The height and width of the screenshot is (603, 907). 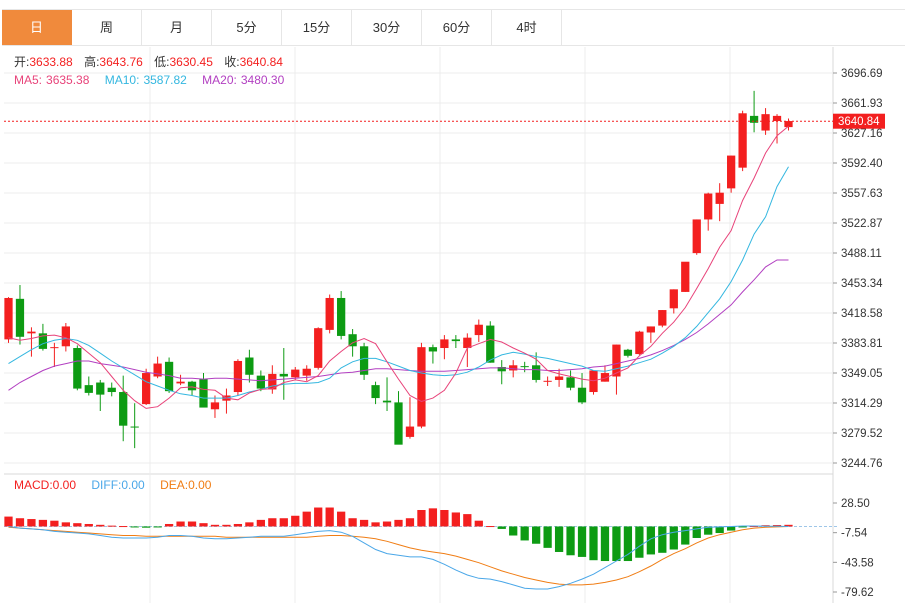 What do you see at coordinates (91, 61) in the screenshot?
I see `high-label: 高:` at bounding box center [91, 61].